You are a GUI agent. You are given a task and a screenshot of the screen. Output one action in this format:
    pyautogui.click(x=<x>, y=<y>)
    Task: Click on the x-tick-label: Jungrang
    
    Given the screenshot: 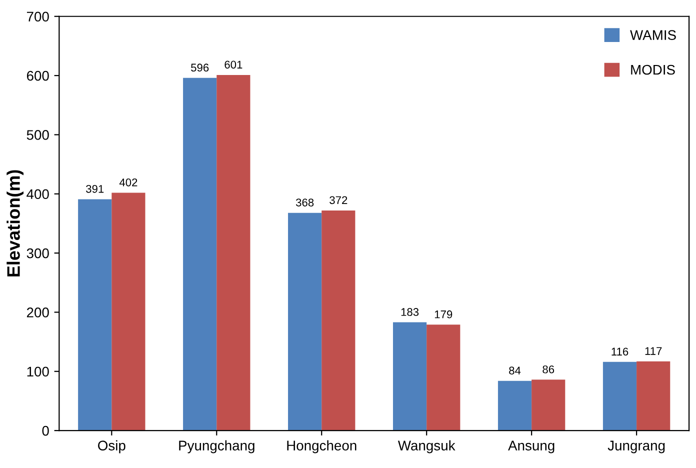 What is the action you would take?
    pyautogui.click(x=636, y=447)
    